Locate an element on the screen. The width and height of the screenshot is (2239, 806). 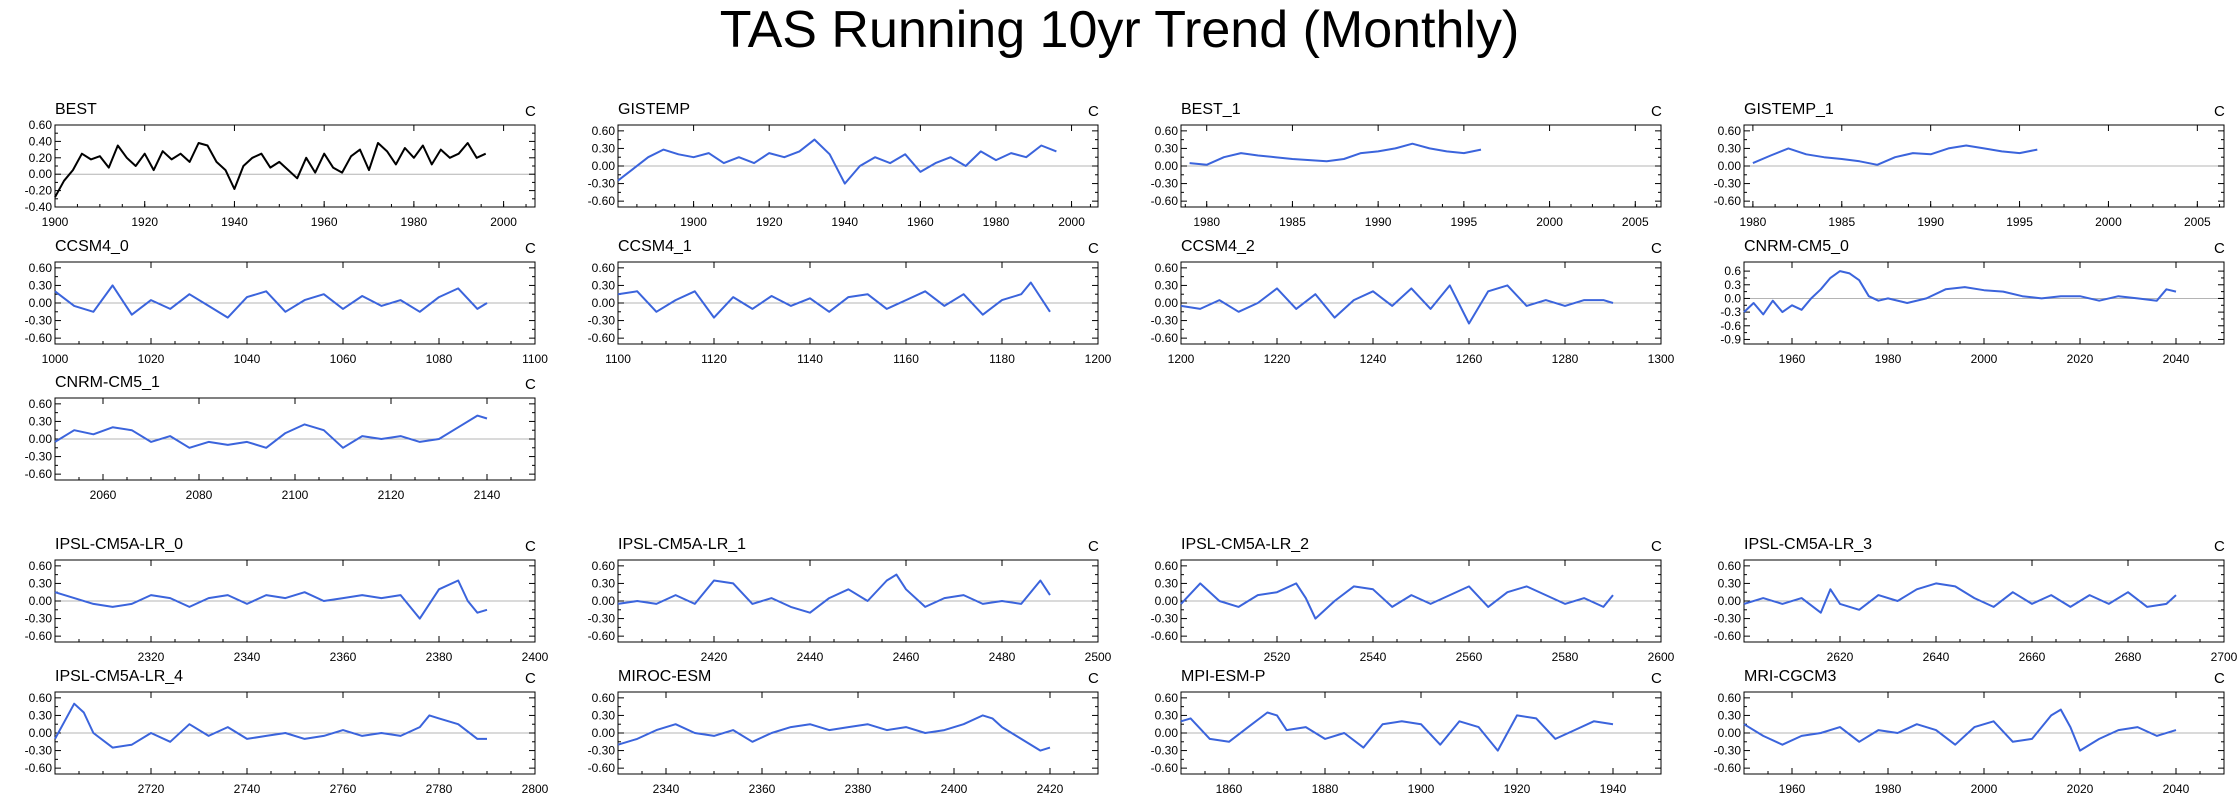
x-tick-label: 2520 is located at coordinates (1277, 657).